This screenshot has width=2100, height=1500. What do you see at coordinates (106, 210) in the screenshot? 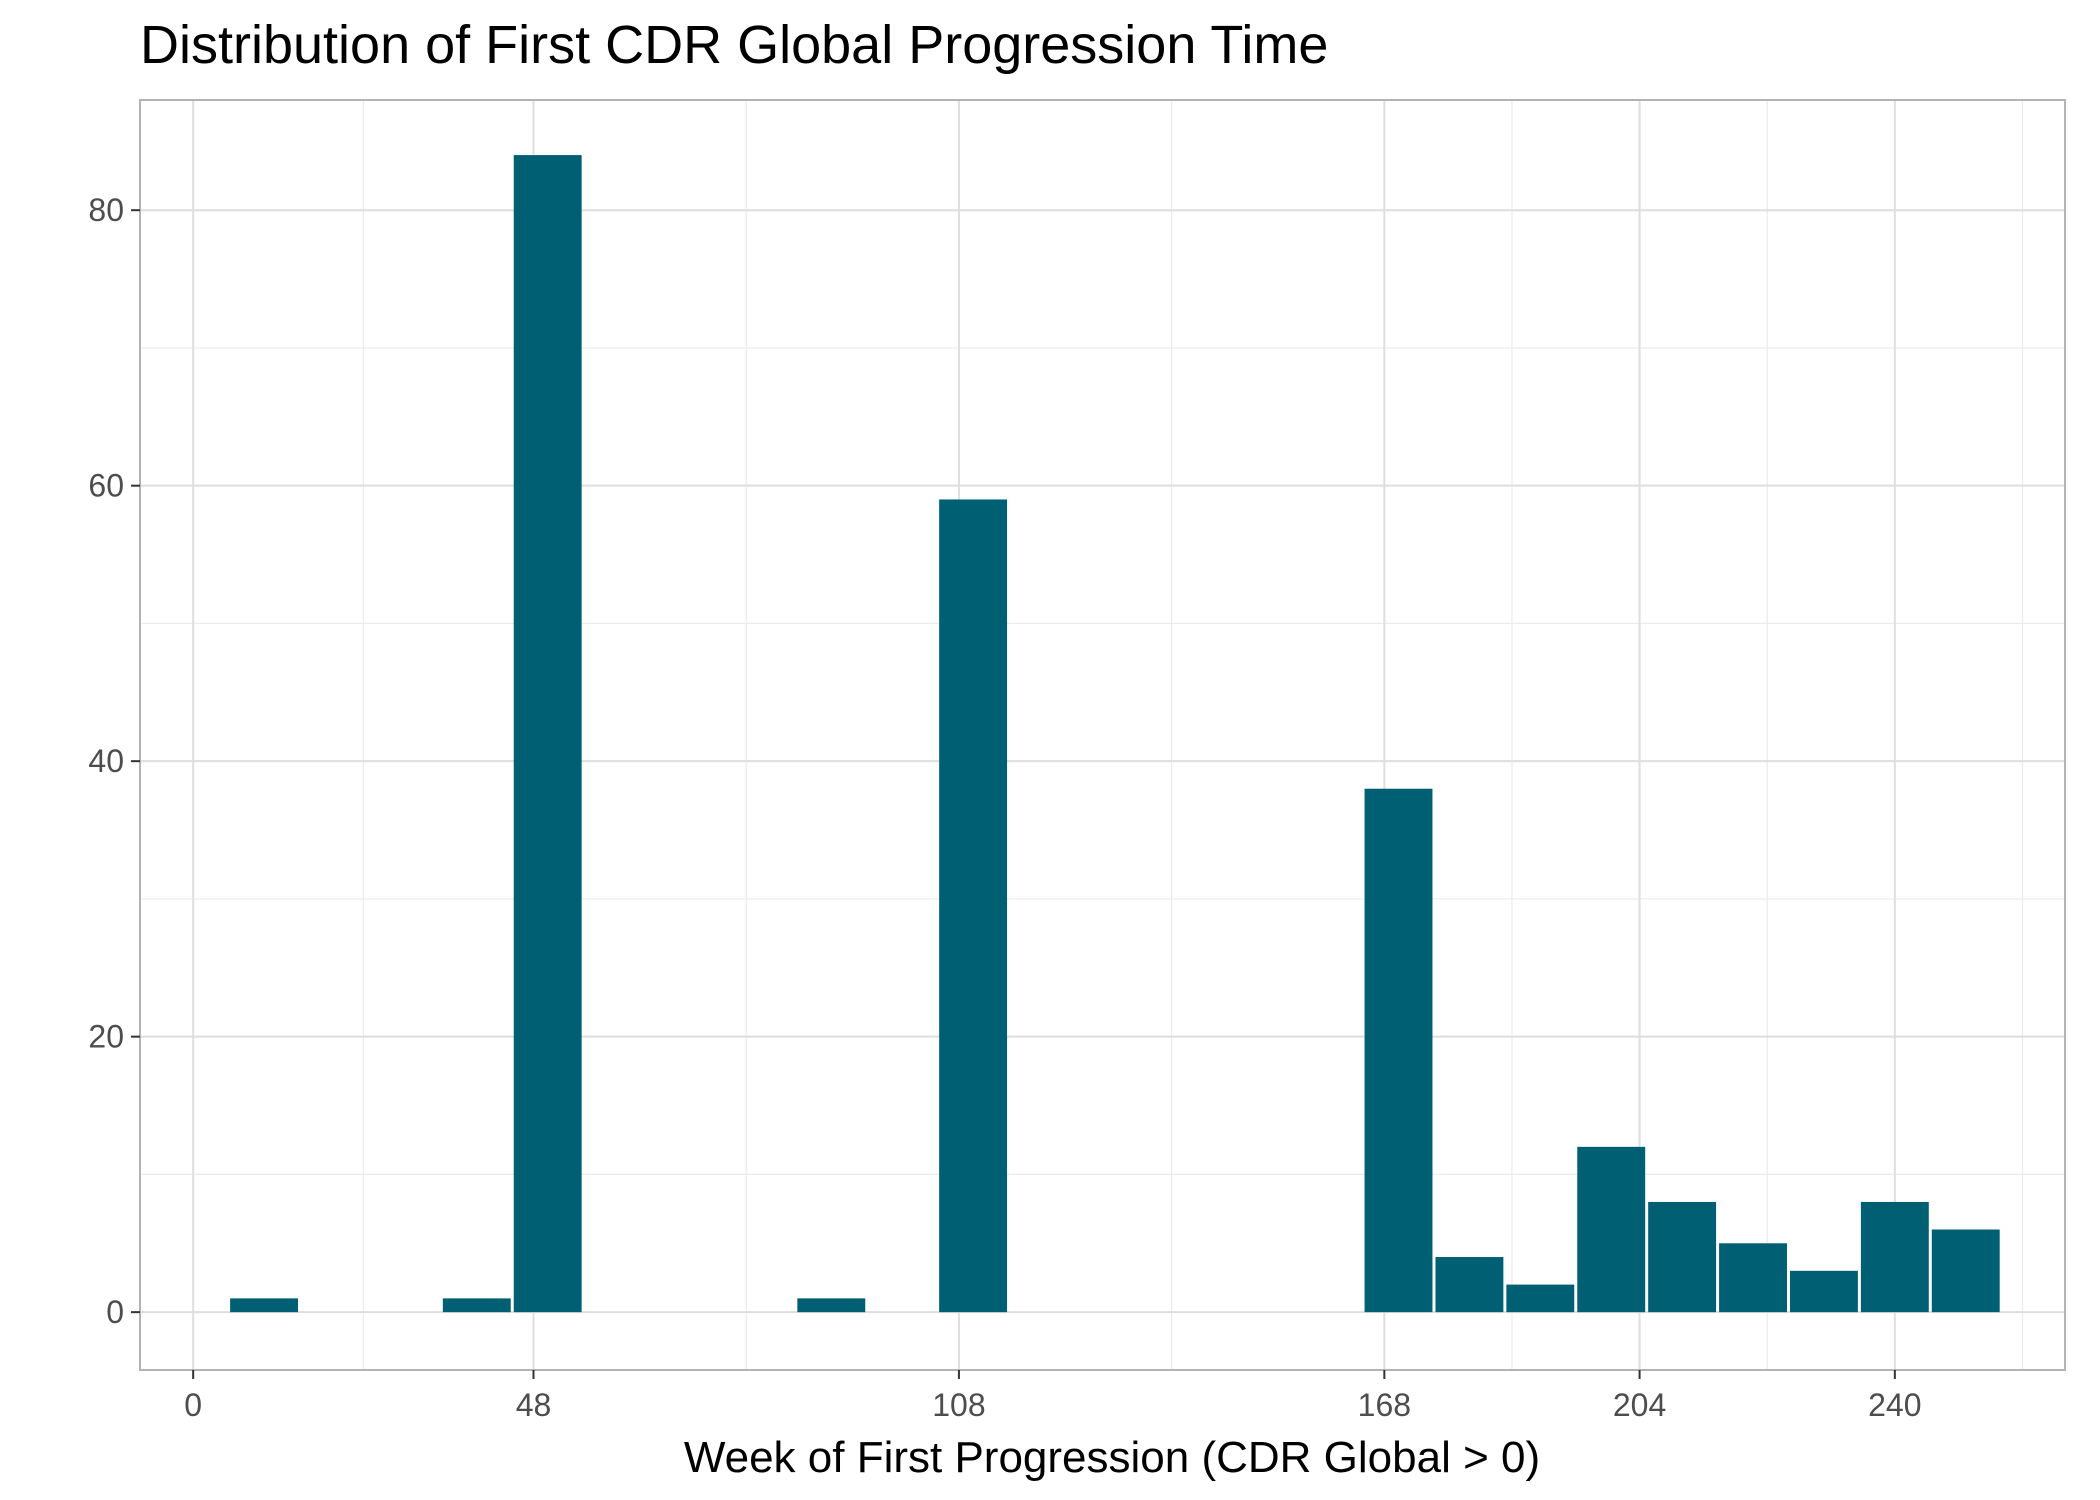
I see `y-tick-label: 80` at bounding box center [106, 210].